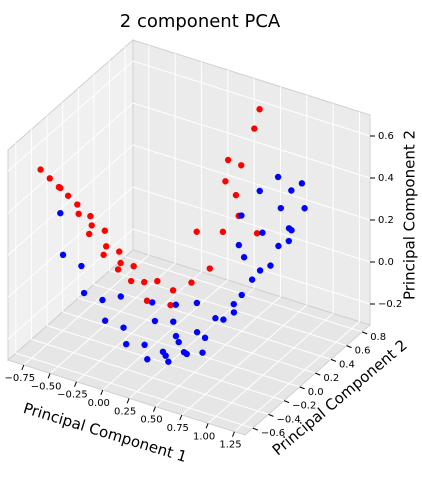 The height and width of the screenshot is (489, 422). What do you see at coordinates (288, 419) in the screenshot?
I see `y-tick-label: −0.4` at bounding box center [288, 419].